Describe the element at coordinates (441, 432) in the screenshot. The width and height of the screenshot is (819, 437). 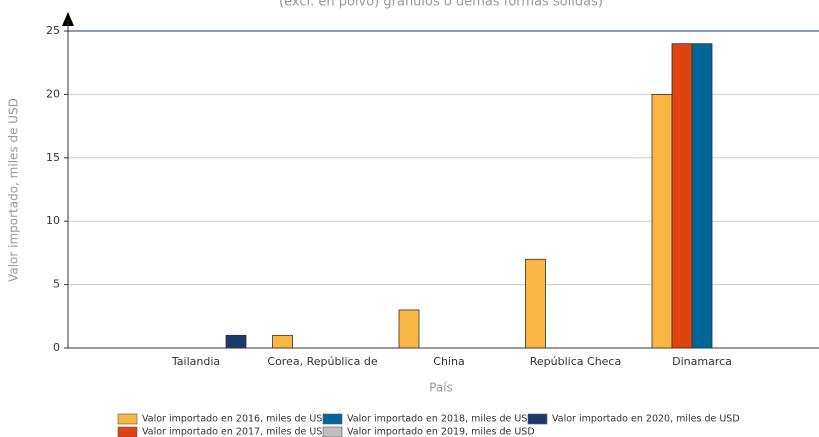
I see `legend-label: Valor importado en 2019, miles de USD` at that location.